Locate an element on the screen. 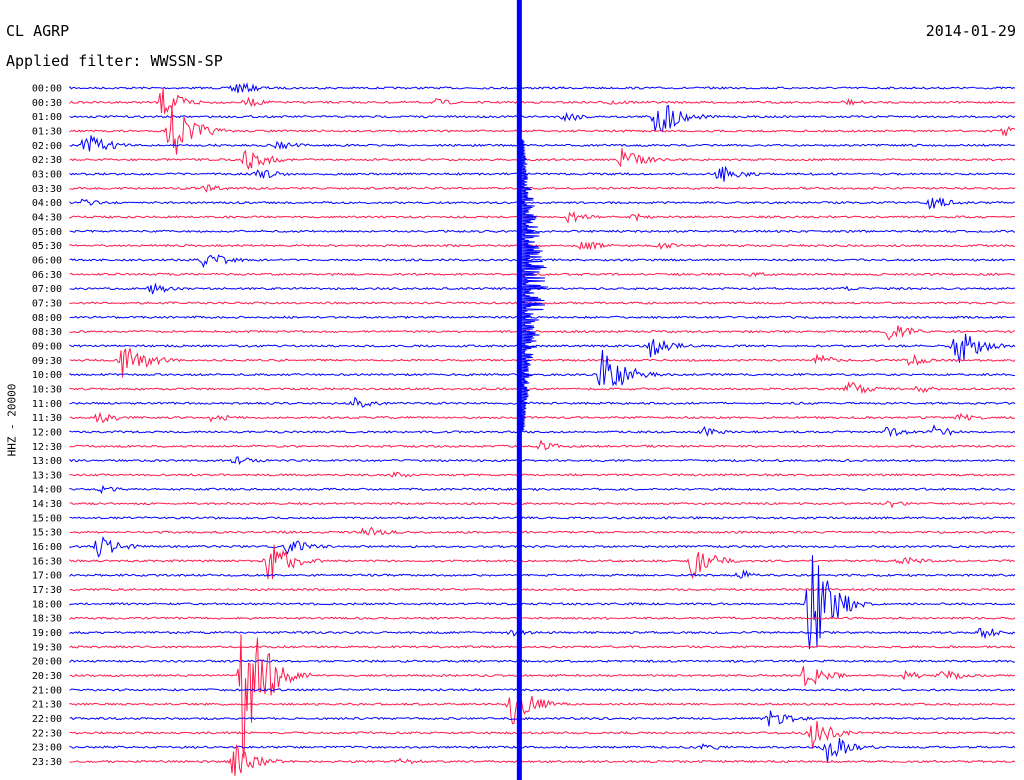  row-time-label: 17:00 is located at coordinates (47, 576).